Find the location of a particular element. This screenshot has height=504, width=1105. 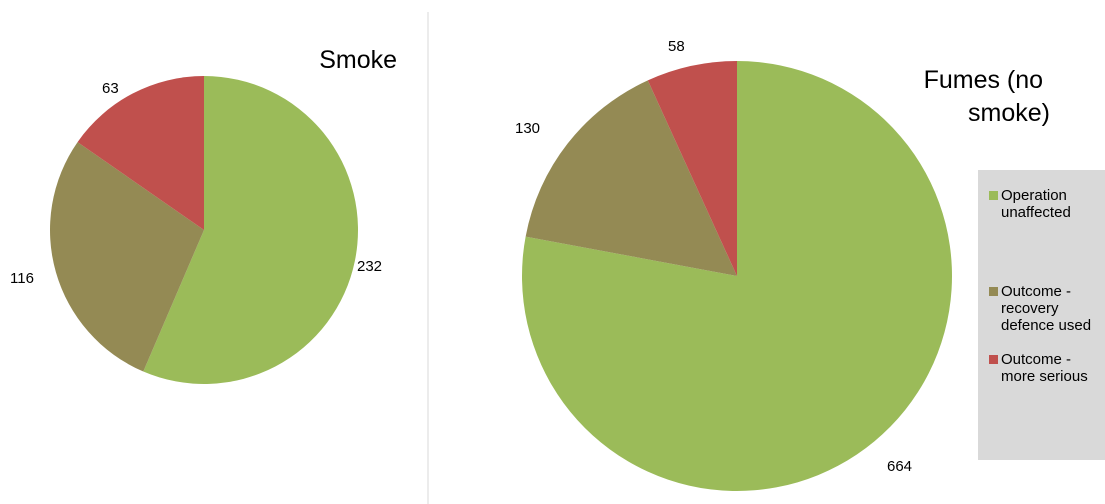

legend-background is located at coordinates (1041, 315).